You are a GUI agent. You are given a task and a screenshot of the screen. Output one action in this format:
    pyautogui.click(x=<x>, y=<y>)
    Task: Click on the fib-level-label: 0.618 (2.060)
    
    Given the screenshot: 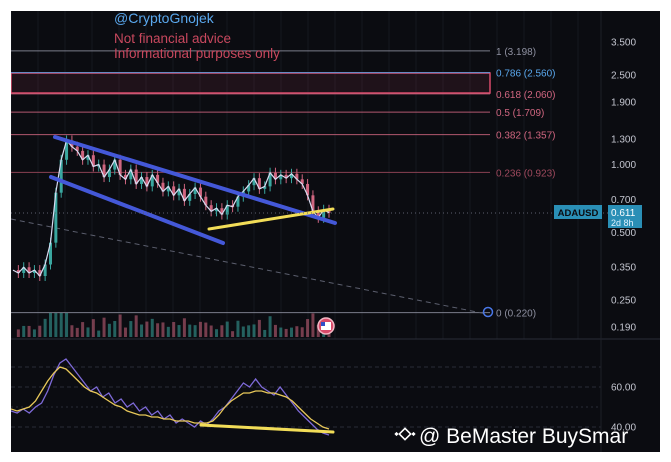 What is the action you would take?
    pyautogui.click(x=526, y=95)
    